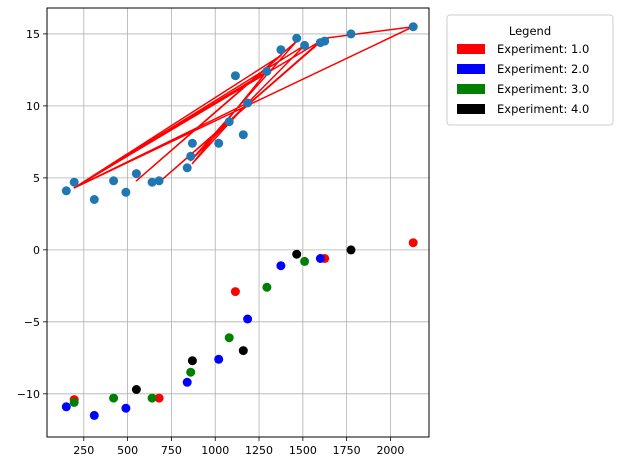  What do you see at coordinates (543, 89) in the screenshot?
I see `legend-label: Experiment: 3.0` at bounding box center [543, 89].